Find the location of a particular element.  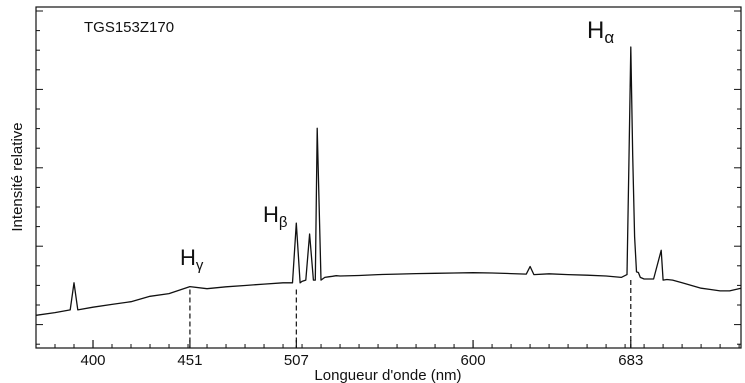

x-tick-label: 507 is located at coordinates (296, 360).